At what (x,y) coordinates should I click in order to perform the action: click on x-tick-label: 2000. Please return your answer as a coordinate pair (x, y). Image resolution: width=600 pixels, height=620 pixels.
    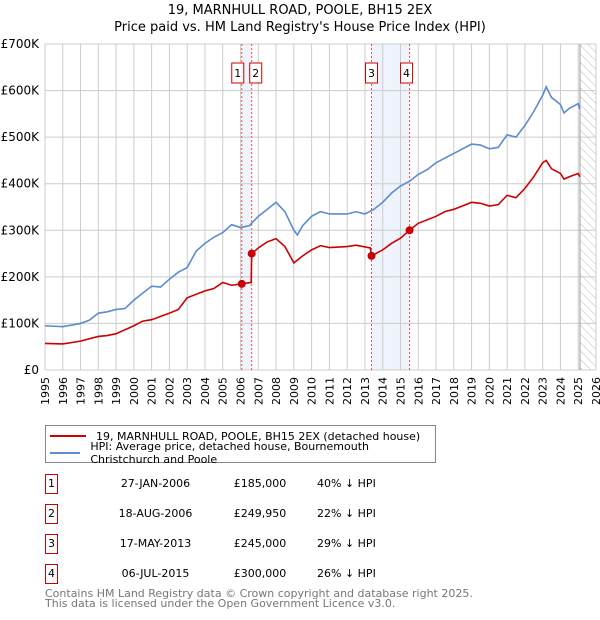
    Looking at the image, I should click on (134, 391).